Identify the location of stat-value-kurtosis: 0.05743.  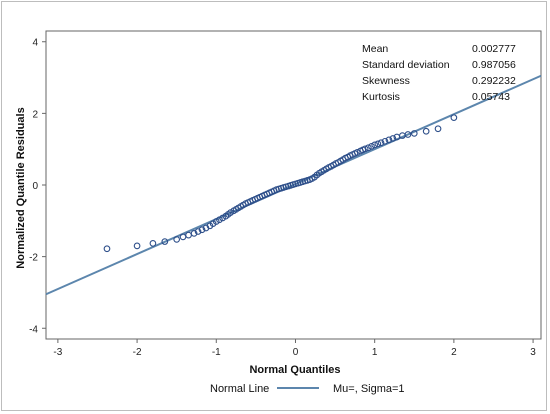
(491, 97).